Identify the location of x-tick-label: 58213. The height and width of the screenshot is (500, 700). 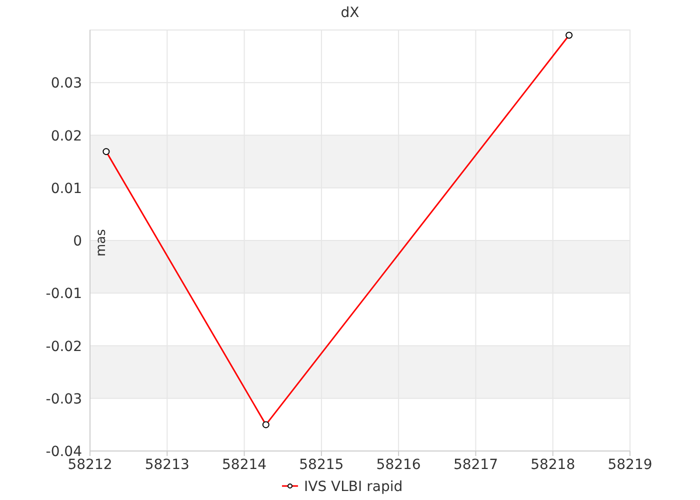
(167, 465).